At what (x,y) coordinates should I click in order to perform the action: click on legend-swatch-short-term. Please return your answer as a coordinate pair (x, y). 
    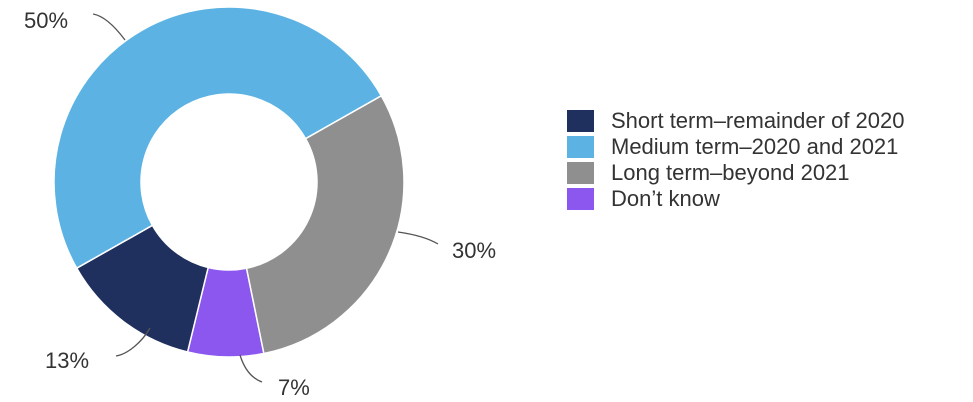
    Looking at the image, I should click on (580, 121).